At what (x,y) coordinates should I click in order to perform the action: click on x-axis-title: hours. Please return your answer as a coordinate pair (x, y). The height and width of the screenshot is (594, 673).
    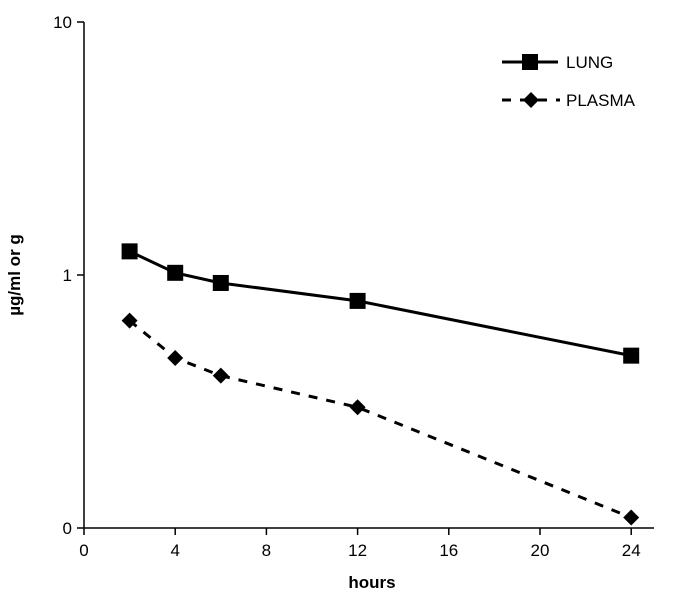
    Looking at the image, I should click on (371, 582).